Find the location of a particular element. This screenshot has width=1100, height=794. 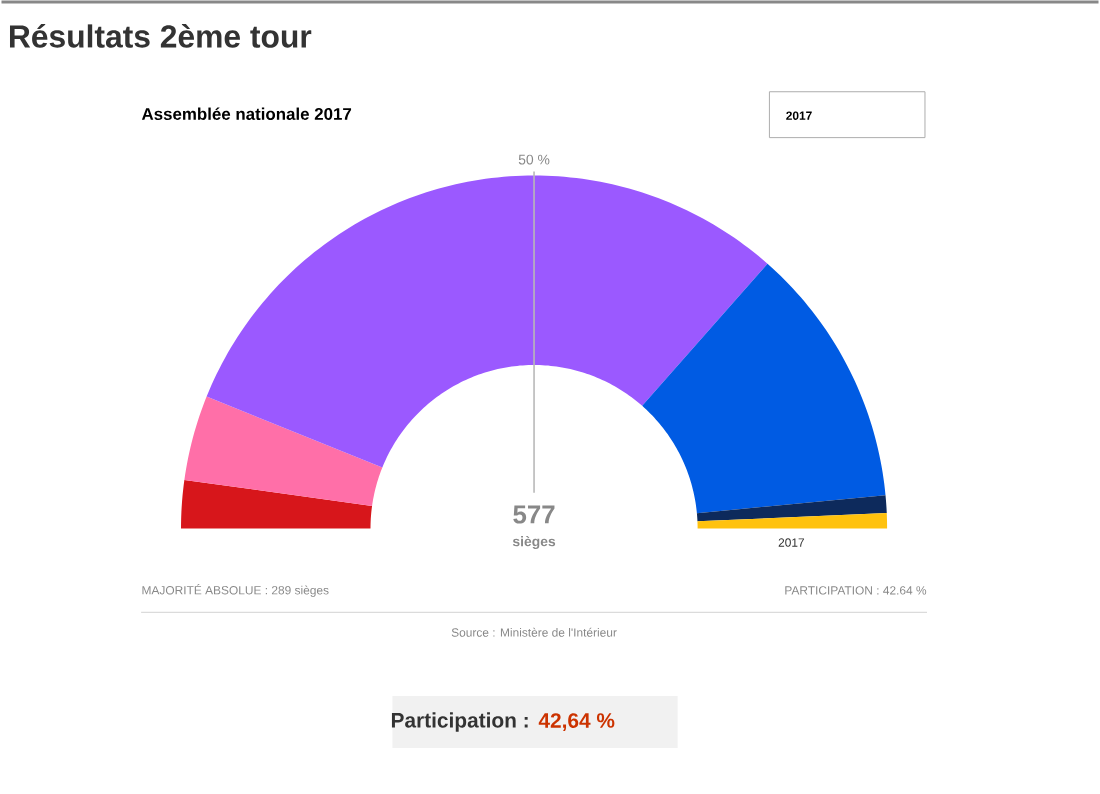

text: Participation : is located at coordinates (459, 722).